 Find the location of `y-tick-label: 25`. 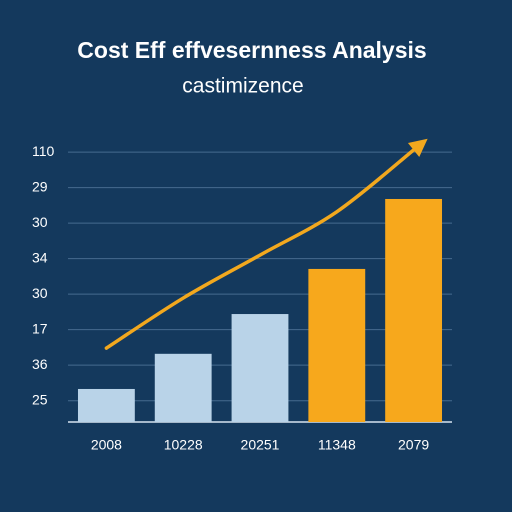

y-tick-label: 25 is located at coordinates (40, 399).